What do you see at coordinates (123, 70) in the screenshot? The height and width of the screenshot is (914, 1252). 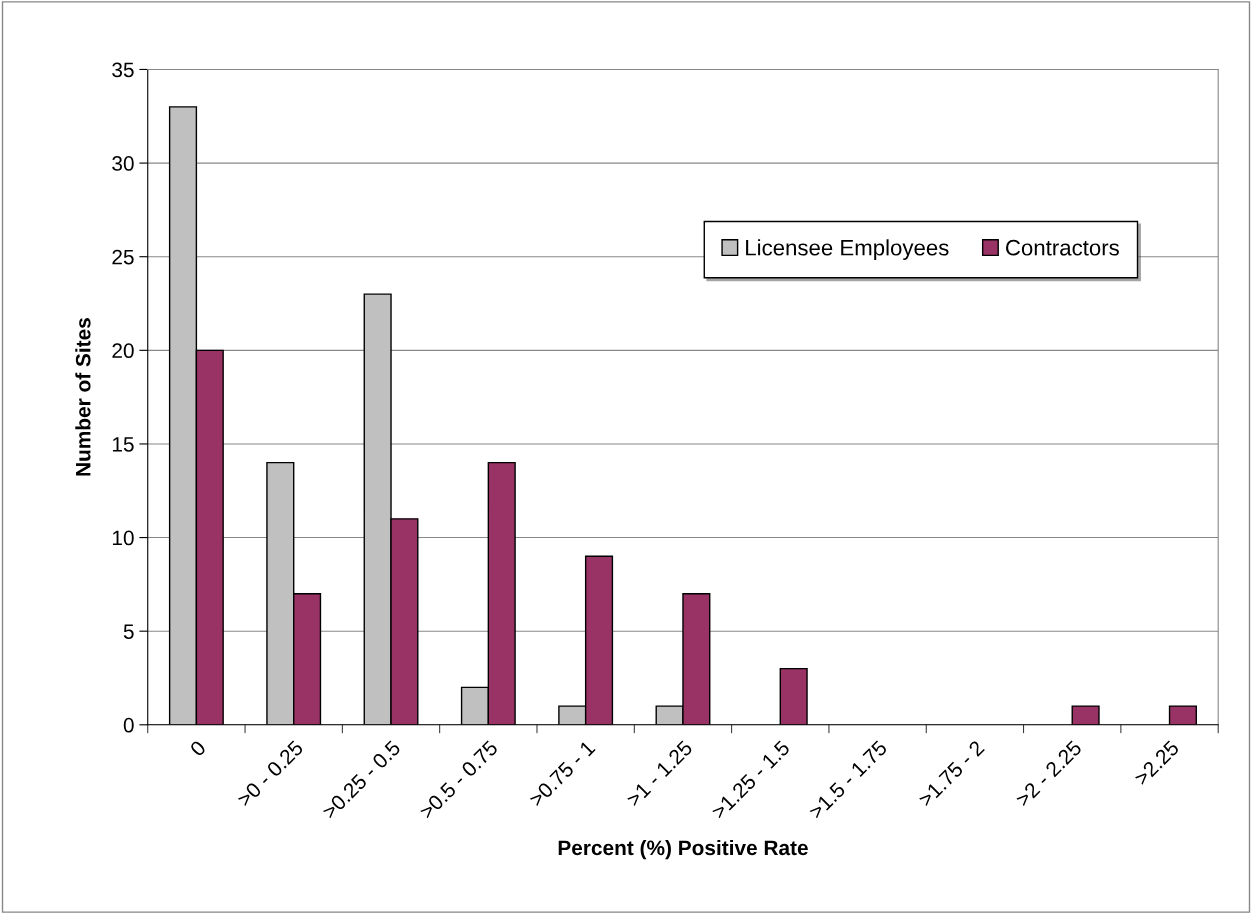 I see `y-tick-label: 35` at bounding box center [123, 70].